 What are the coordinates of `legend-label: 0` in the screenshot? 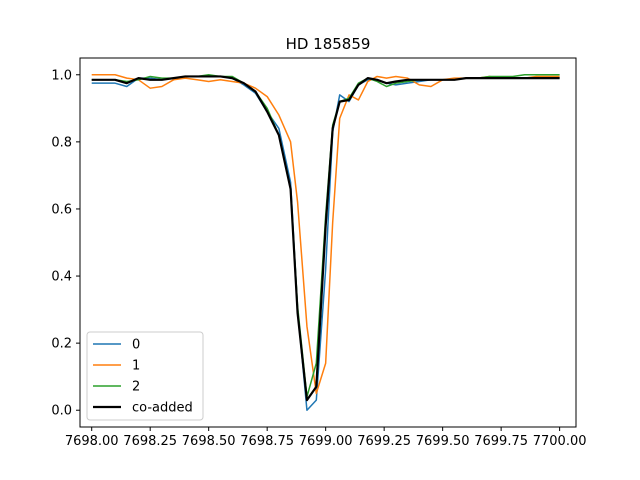 It's located at (136, 345).